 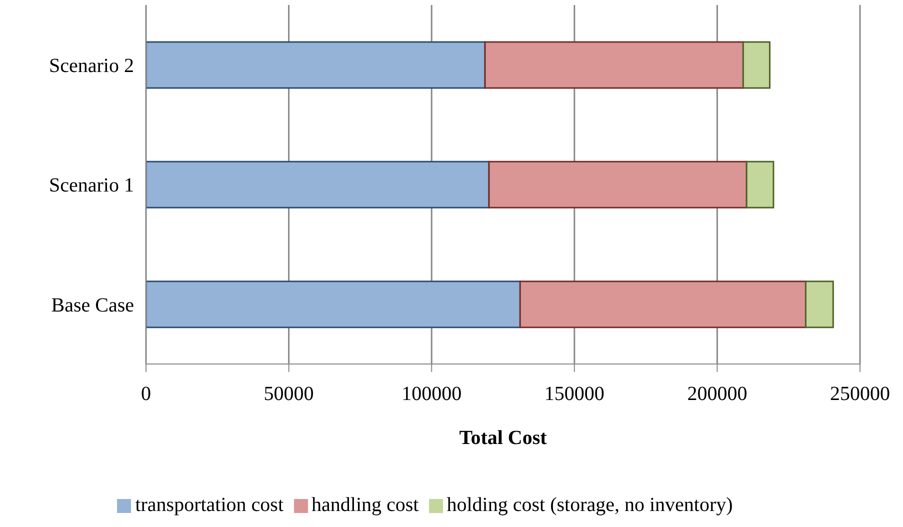 I want to click on y-tick-label: Scenario 2, so click(x=91, y=65).